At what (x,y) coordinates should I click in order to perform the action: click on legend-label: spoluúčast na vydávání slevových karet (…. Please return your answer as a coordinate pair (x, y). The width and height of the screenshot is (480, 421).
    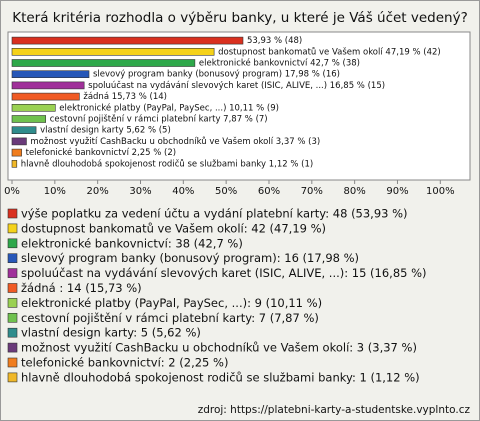
    Looking at the image, I should click on (224, 273).